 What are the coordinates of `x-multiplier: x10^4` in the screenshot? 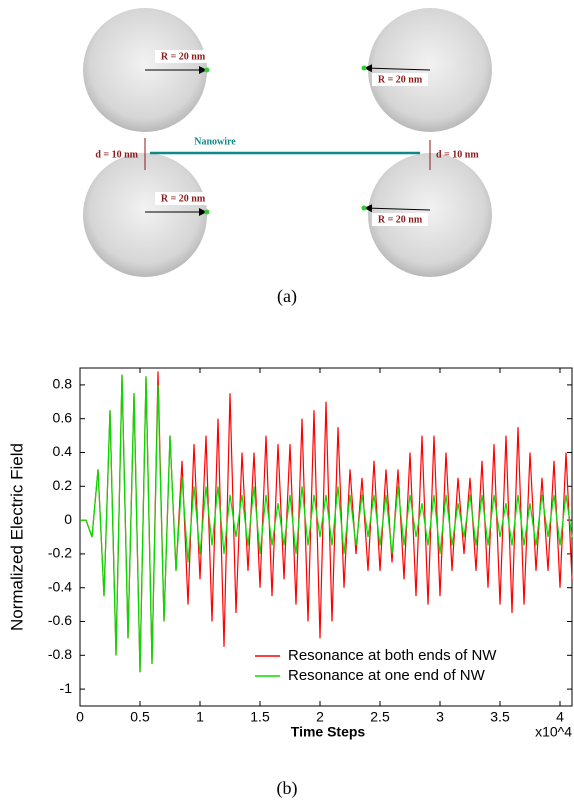 It's located at (553, 732).